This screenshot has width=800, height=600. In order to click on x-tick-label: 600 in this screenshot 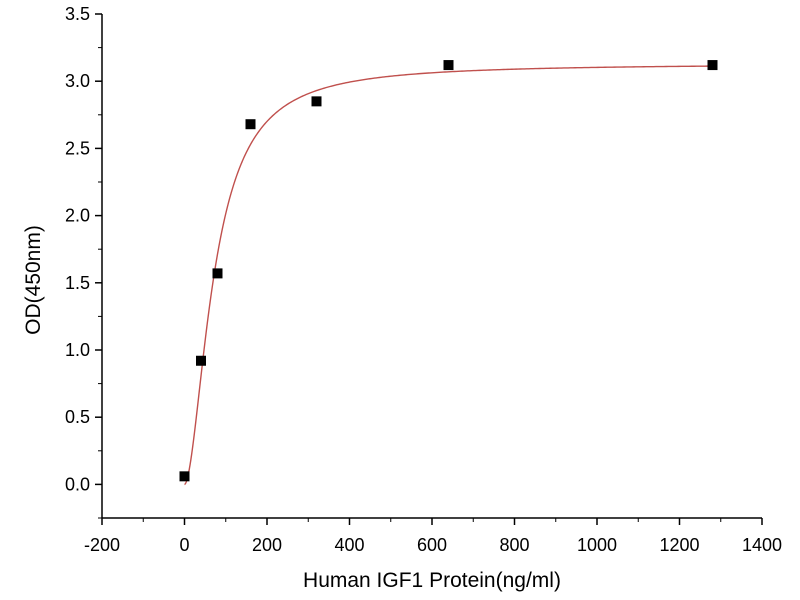, I will do `click(432, 545)`.